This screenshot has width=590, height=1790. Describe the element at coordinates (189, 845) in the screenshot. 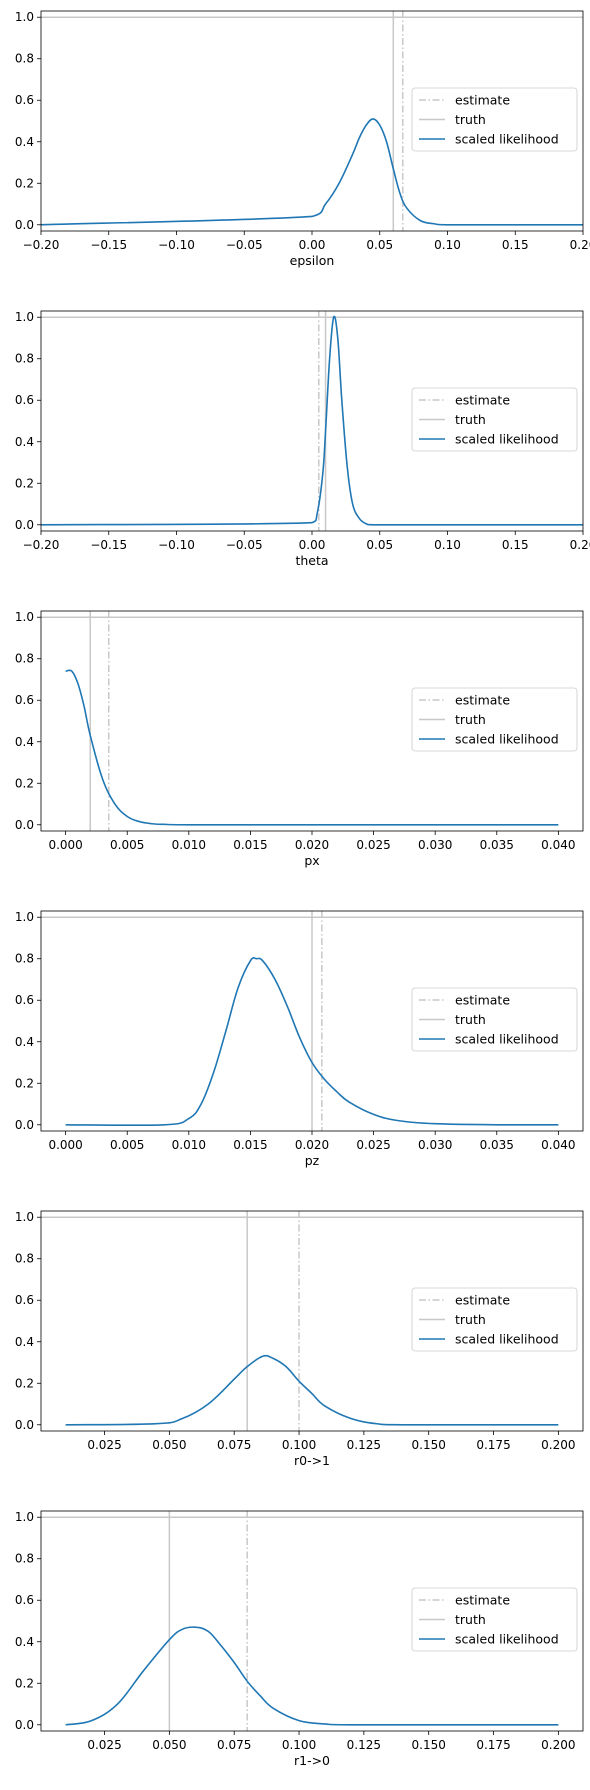

I see `x-tick-label: 0.010` at that location.